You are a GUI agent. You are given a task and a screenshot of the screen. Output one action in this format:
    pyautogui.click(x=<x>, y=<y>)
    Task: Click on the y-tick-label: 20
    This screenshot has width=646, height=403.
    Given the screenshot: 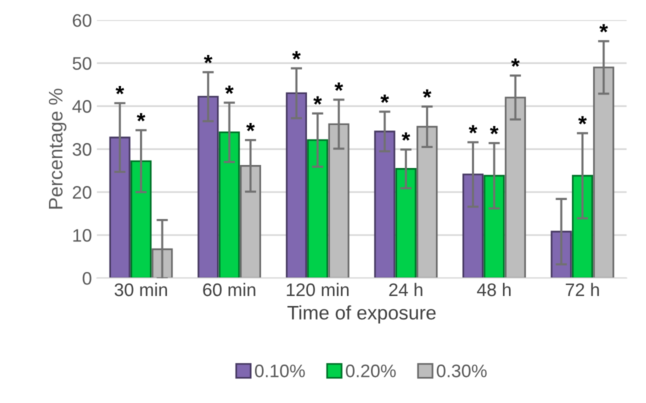 What is the action you would take?
    pyautogui.click(x=82, y=192)
    